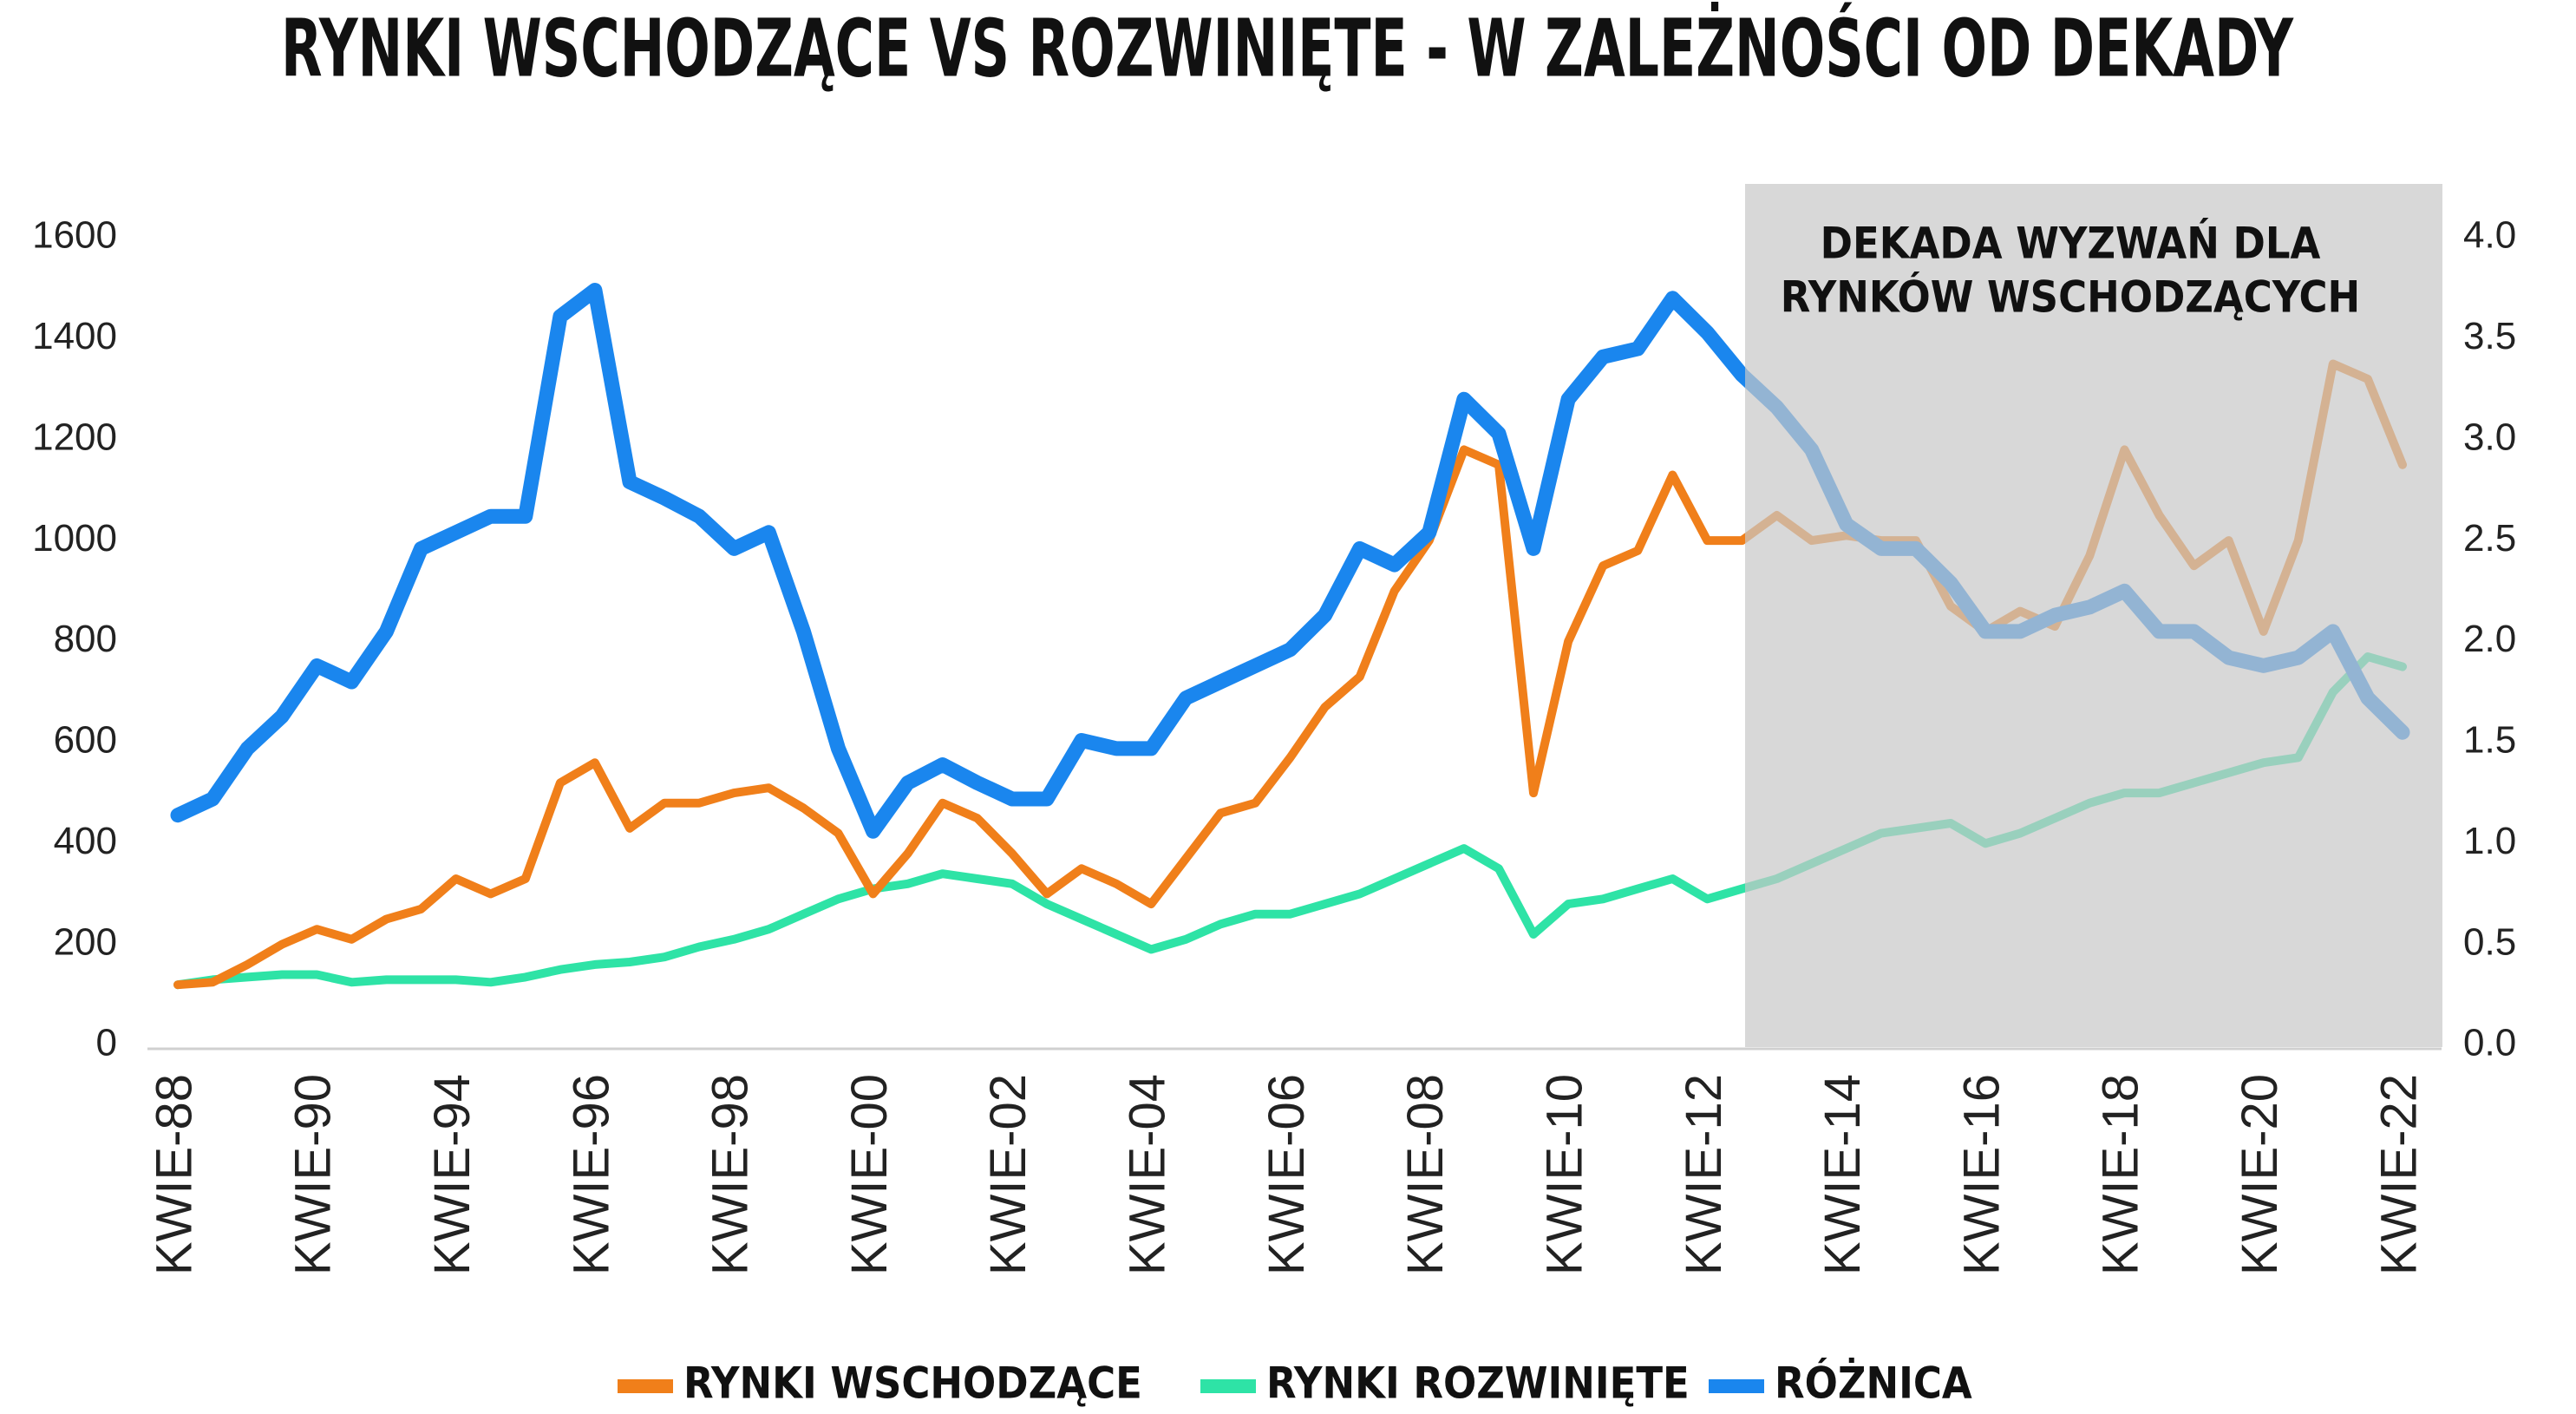 The image size is (2576, 1414). Describe the element at coordinates (731, 1174) in the screenshot. I see `x-tick-label: KWIE-98` at that location.